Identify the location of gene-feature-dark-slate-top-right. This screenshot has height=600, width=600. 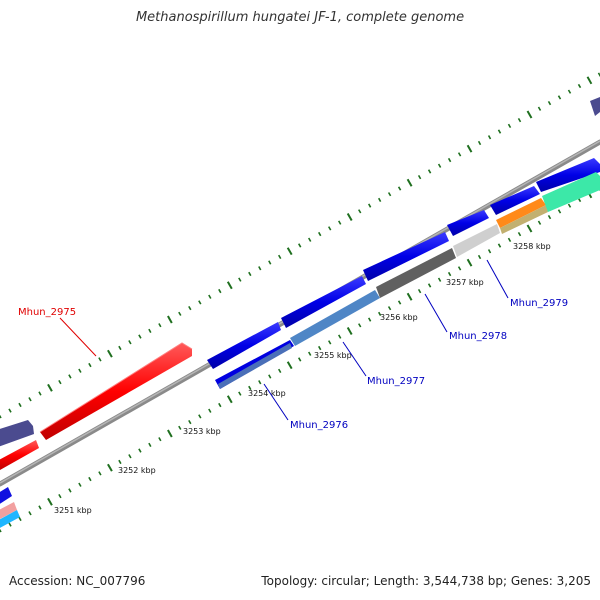
(595, 106).